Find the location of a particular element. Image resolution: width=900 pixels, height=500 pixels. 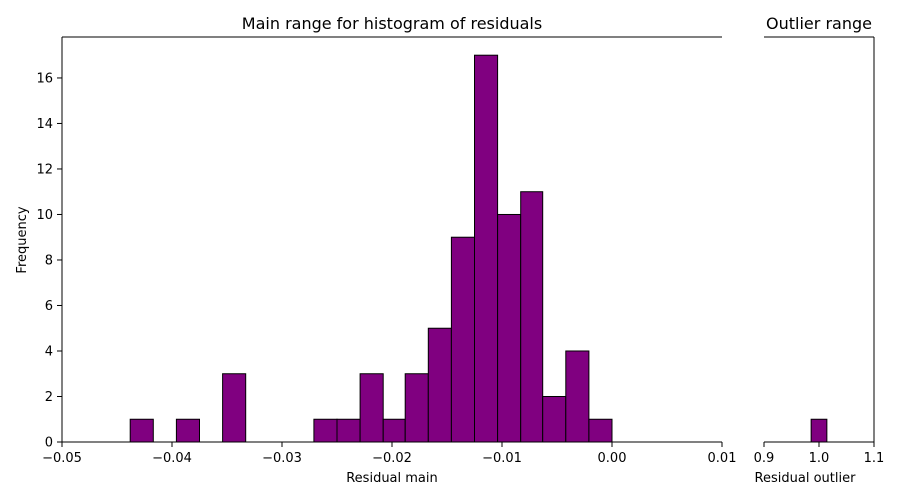

x-tick-label: −0.03 is located at coordinates (282, 458).